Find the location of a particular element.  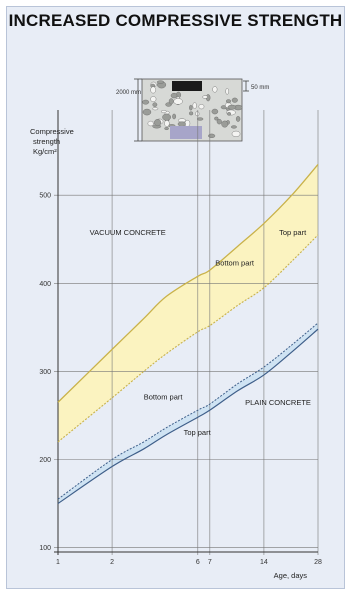

annotation-3: Bottom part is located at coordinates (164, 397).